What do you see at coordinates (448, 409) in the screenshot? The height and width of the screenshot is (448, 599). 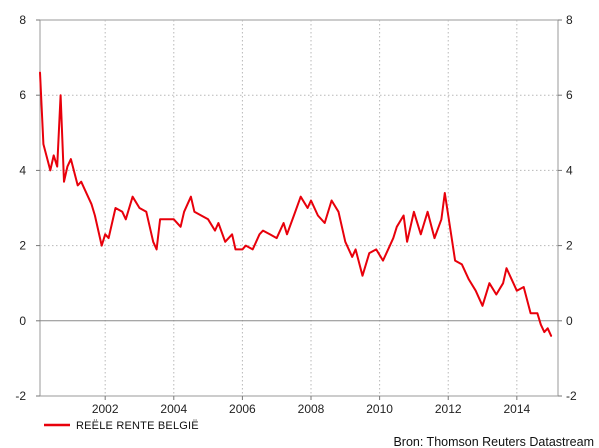 I see `x-tick-label: 2012` at bounding box center [448, 409].